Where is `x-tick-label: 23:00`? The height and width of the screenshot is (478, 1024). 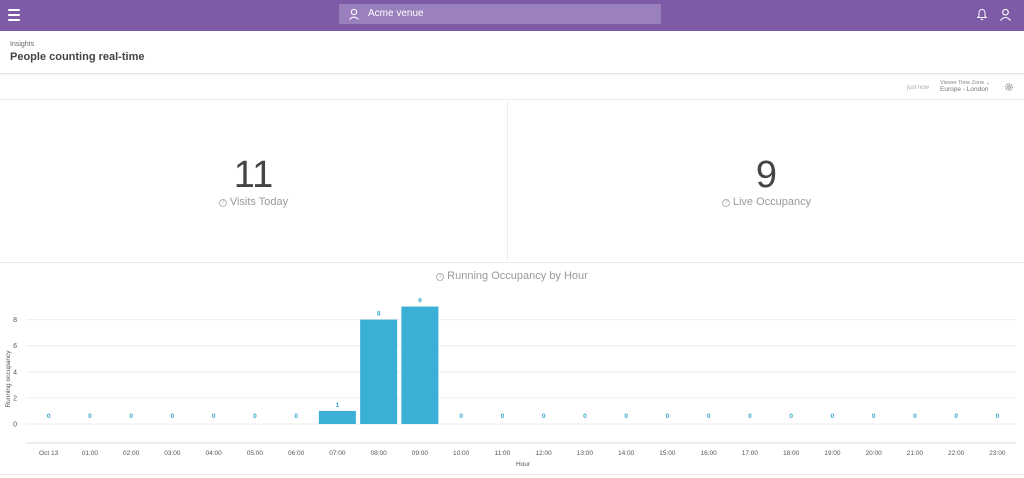
x-tick-label: 23:00 is located at coordinates (997, 453).